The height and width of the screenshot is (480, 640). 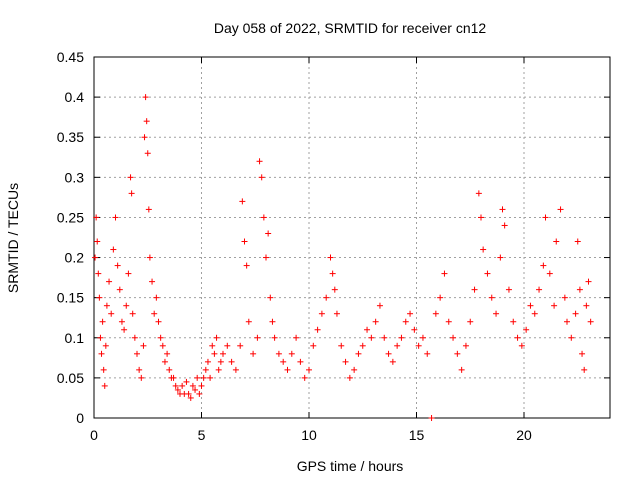 What do you see at coordinates (202, 435) in the screenshot?
I see `x-tick-label: 5` at bounding box center [202, 435].